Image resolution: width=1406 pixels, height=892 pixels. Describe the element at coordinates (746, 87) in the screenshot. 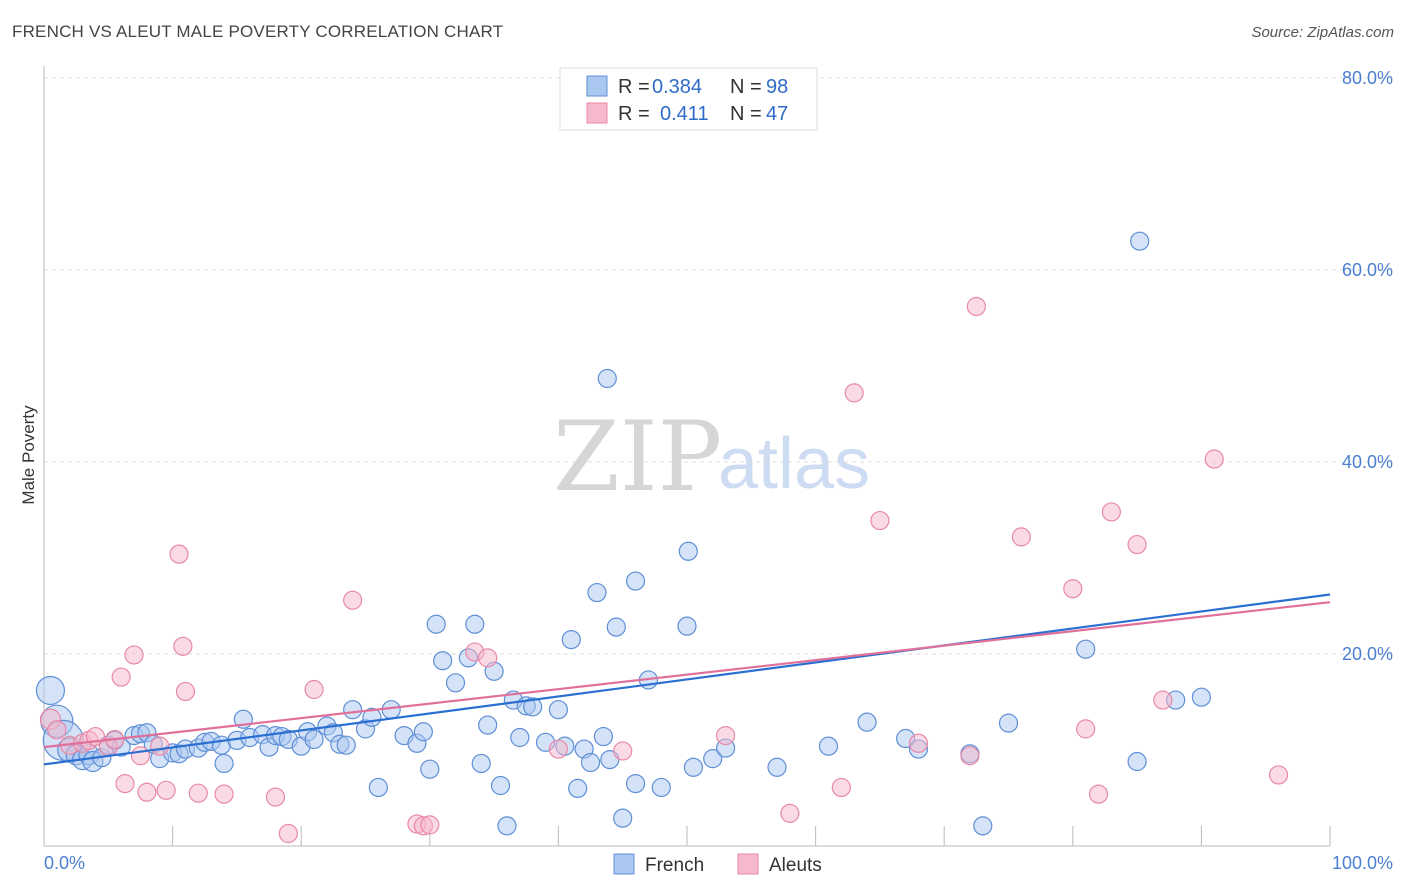

I see `legend-n-label-french: N =` at that location.